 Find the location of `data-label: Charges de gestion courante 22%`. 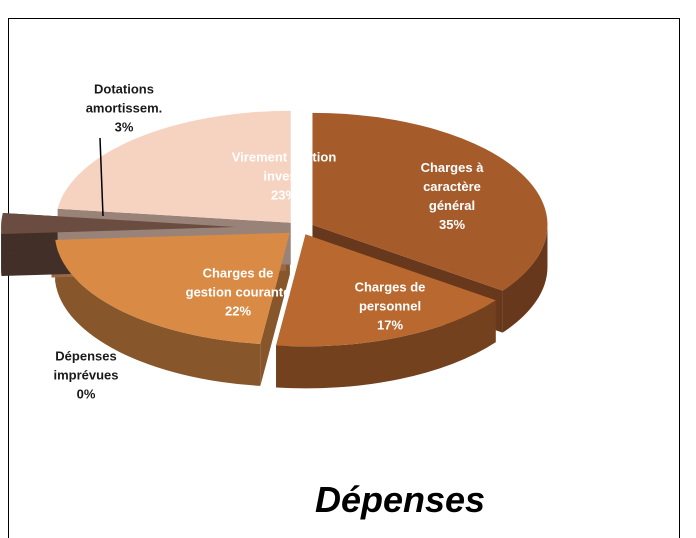

data-label: Charges de gestion courante 22% is located at coordinates (238, 292).